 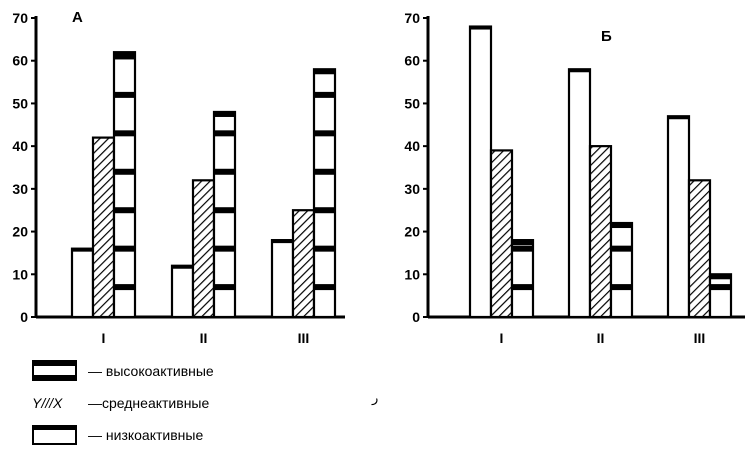 What do you see at coordinates (149, 403) in the screenshot?
I see `legend-label-mid: —среднеактивные` at bounding box center [149, 403].